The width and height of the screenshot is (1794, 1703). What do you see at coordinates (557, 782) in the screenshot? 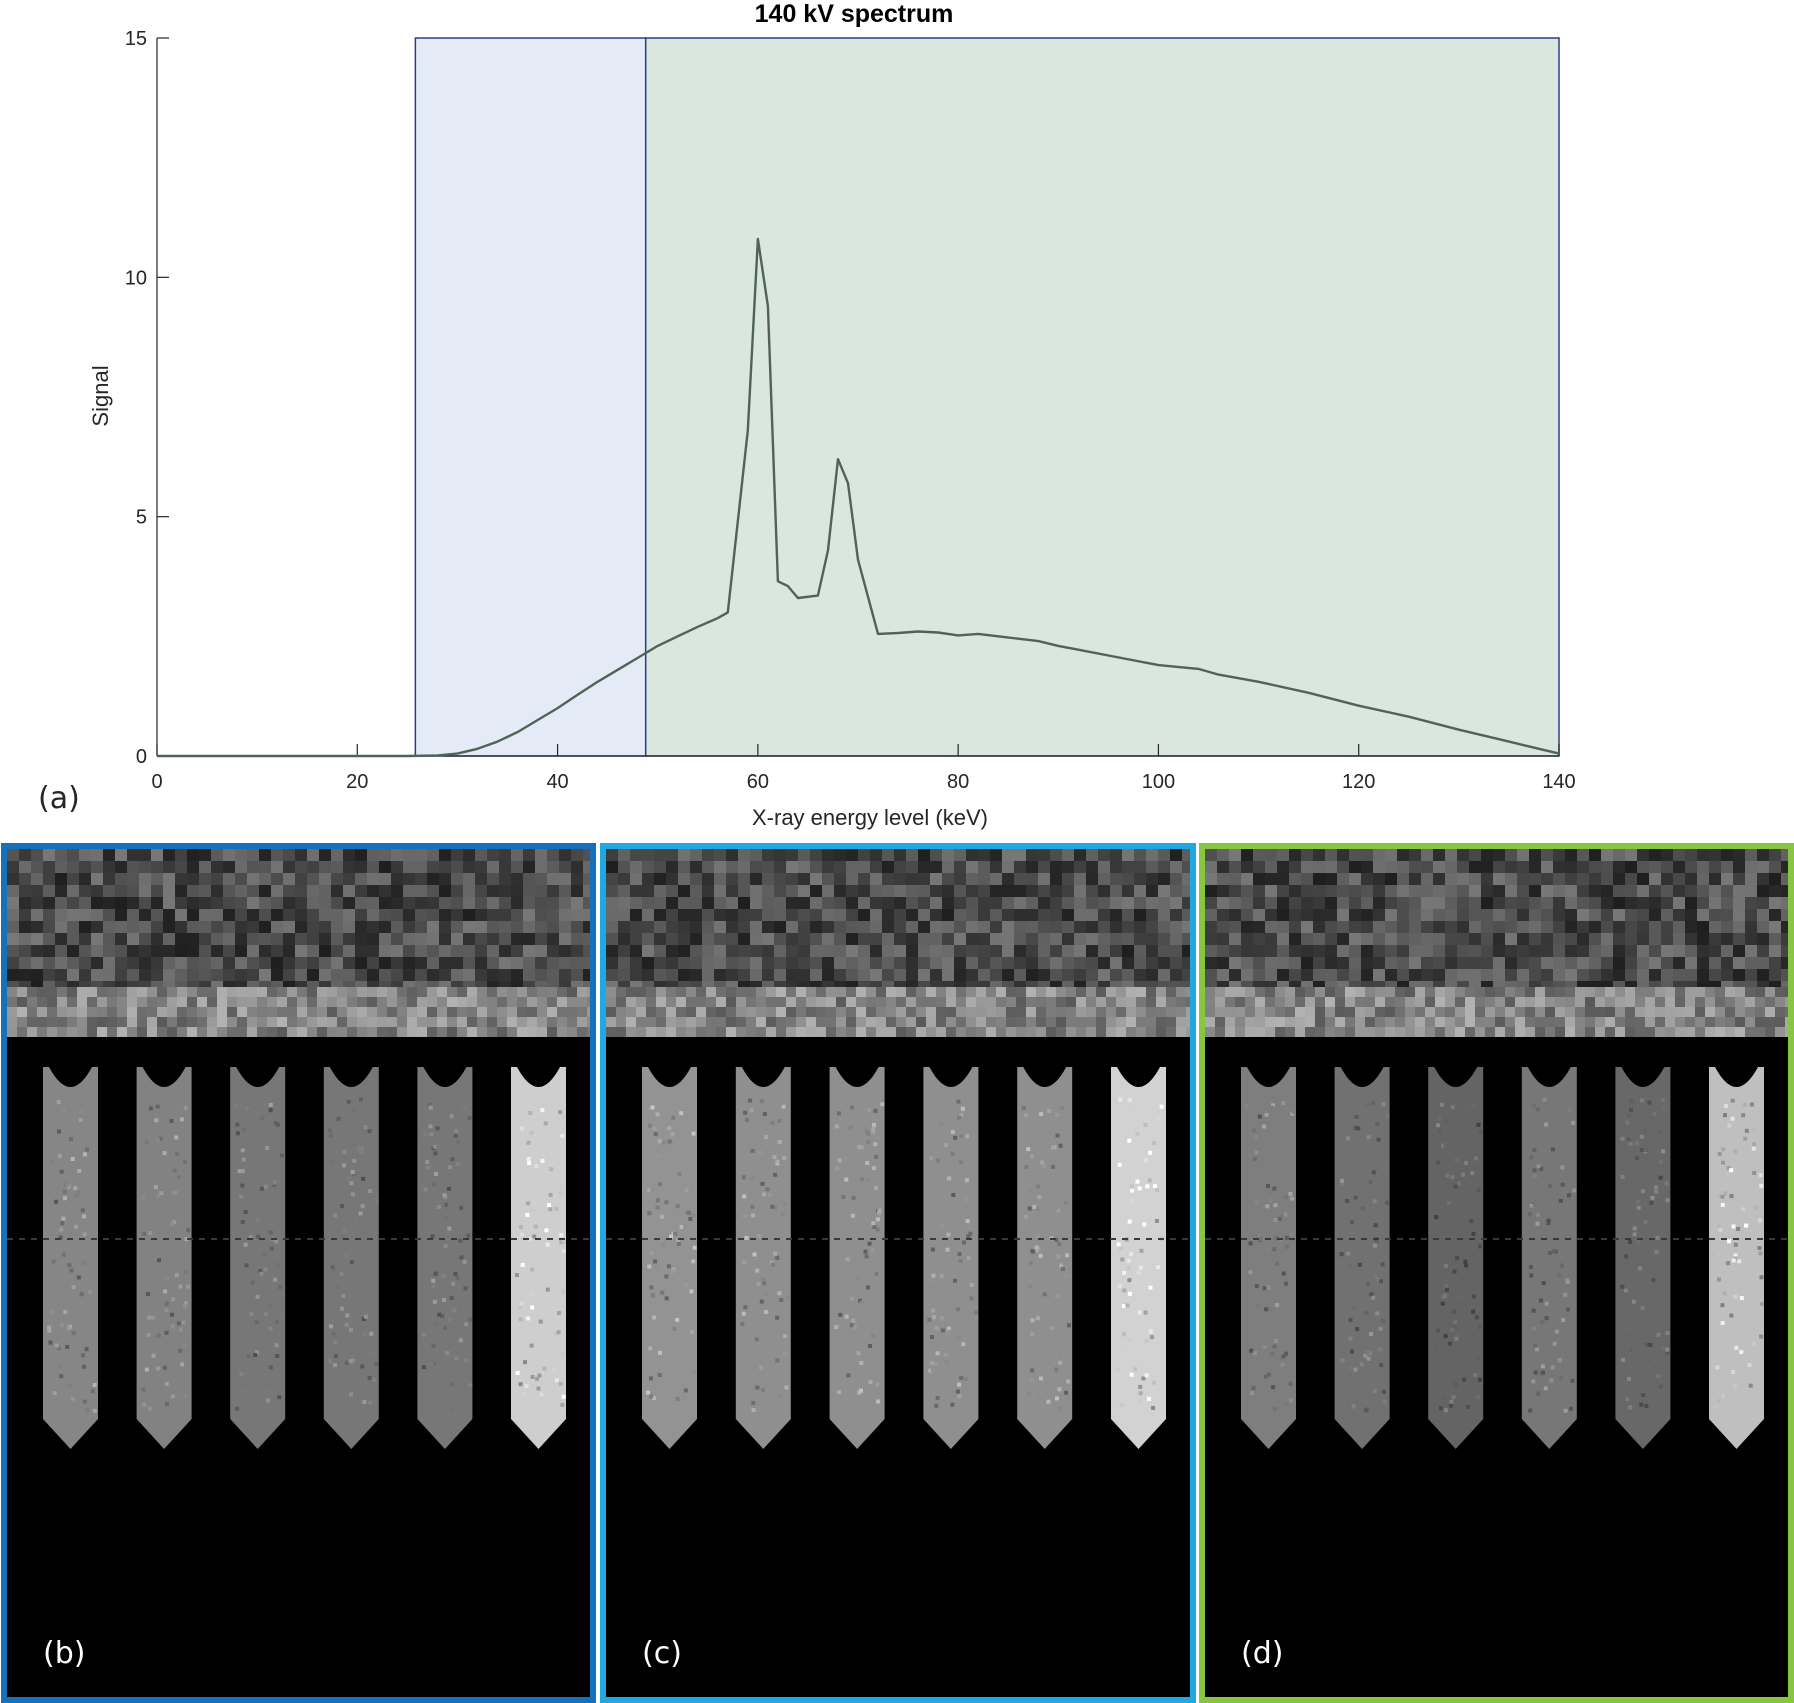
I see `x-tick-label: 40` at bounding box center [557, 782].